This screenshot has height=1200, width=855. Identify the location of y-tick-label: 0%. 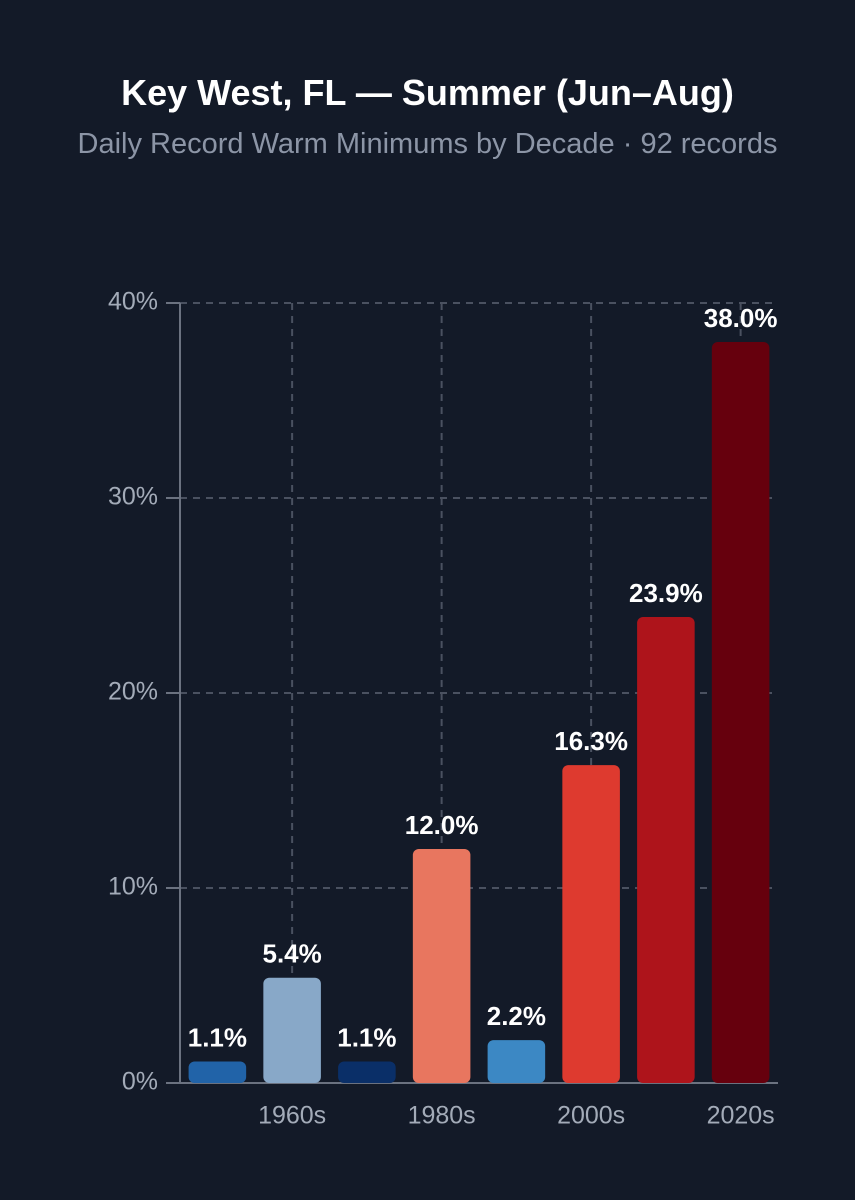
(140, 1082).